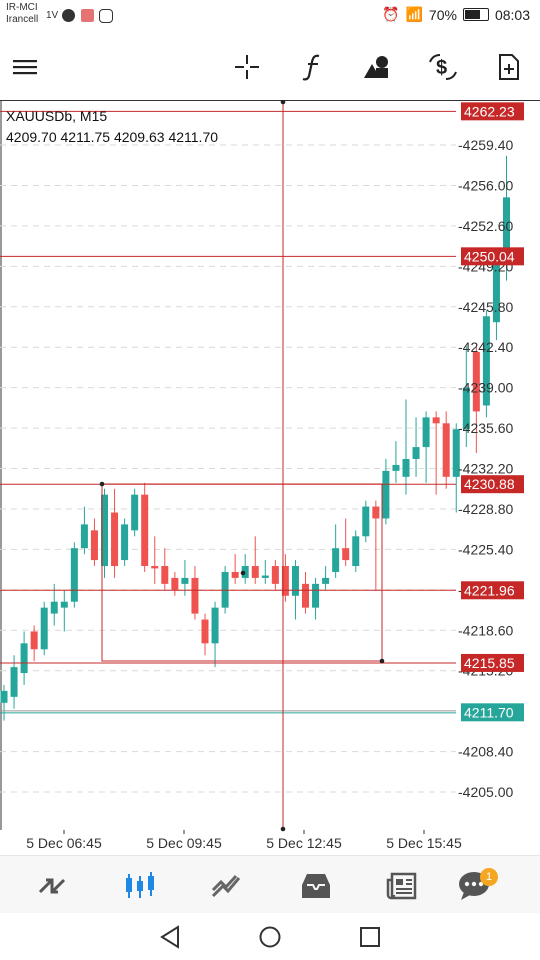 This screenshot has width=540, height=960. Describe the element at coordinates (52, 886) in the screenshot. I see `quotes-icon` at that location.